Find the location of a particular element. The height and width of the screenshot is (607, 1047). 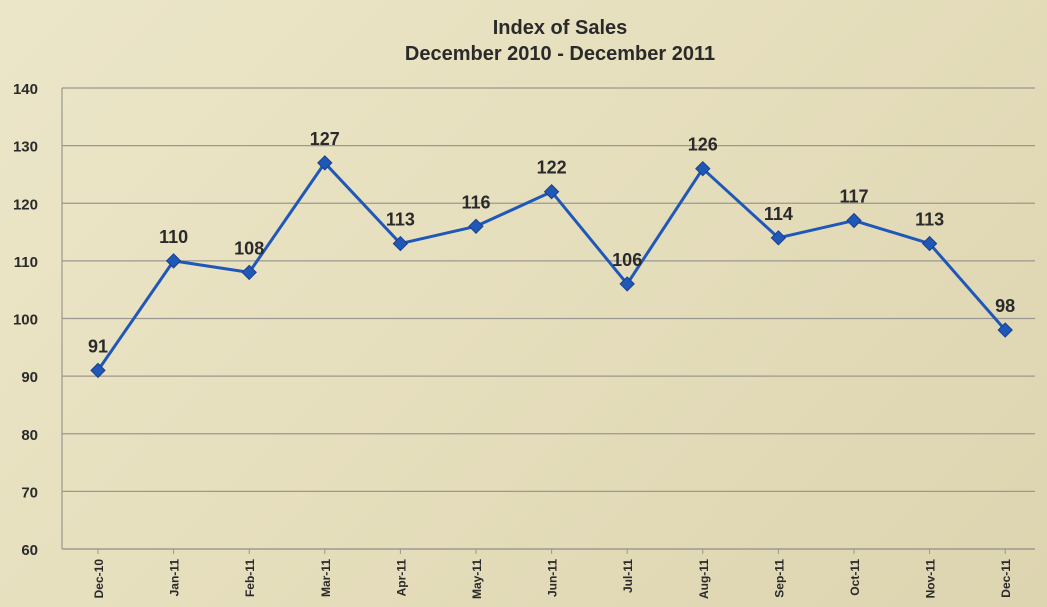

x-tick-label: Jan-11 is located at coordinates (175, 578).